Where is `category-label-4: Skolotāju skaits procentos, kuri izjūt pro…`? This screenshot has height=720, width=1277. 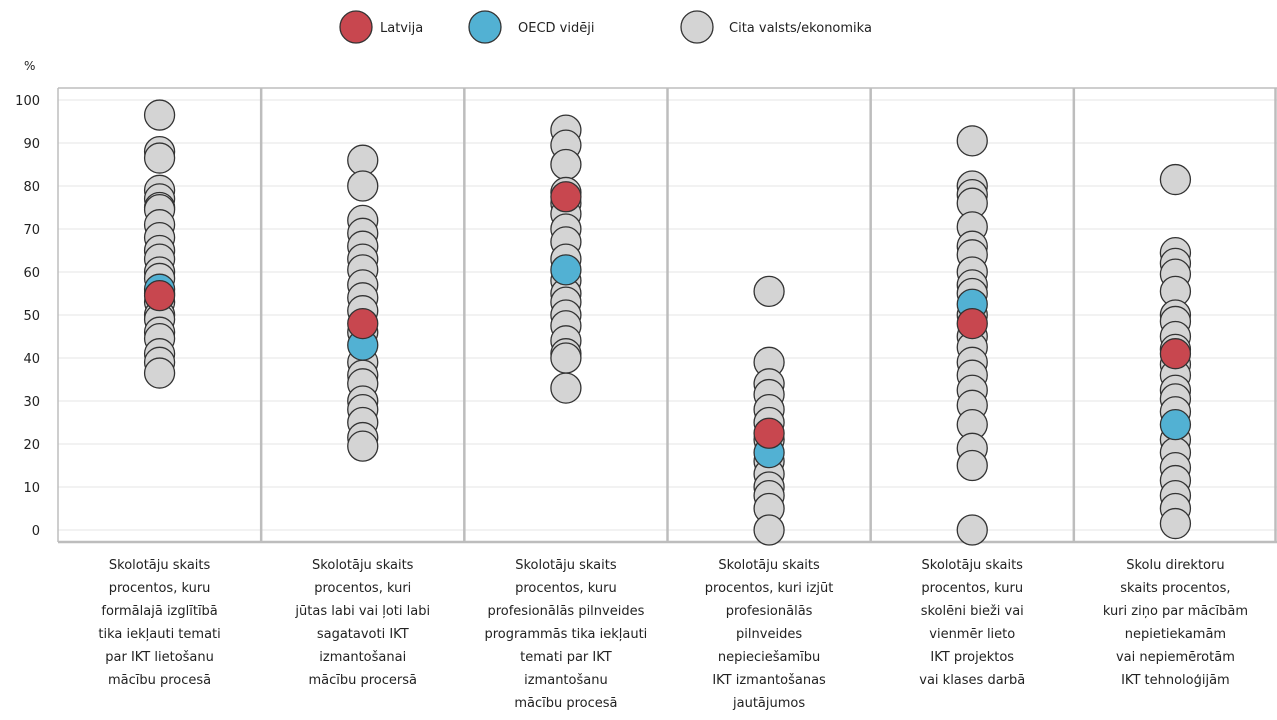
category-label-4: Skolotāju skaits procentos, kuri izjūt pro… is located at coordinates (769, 634).